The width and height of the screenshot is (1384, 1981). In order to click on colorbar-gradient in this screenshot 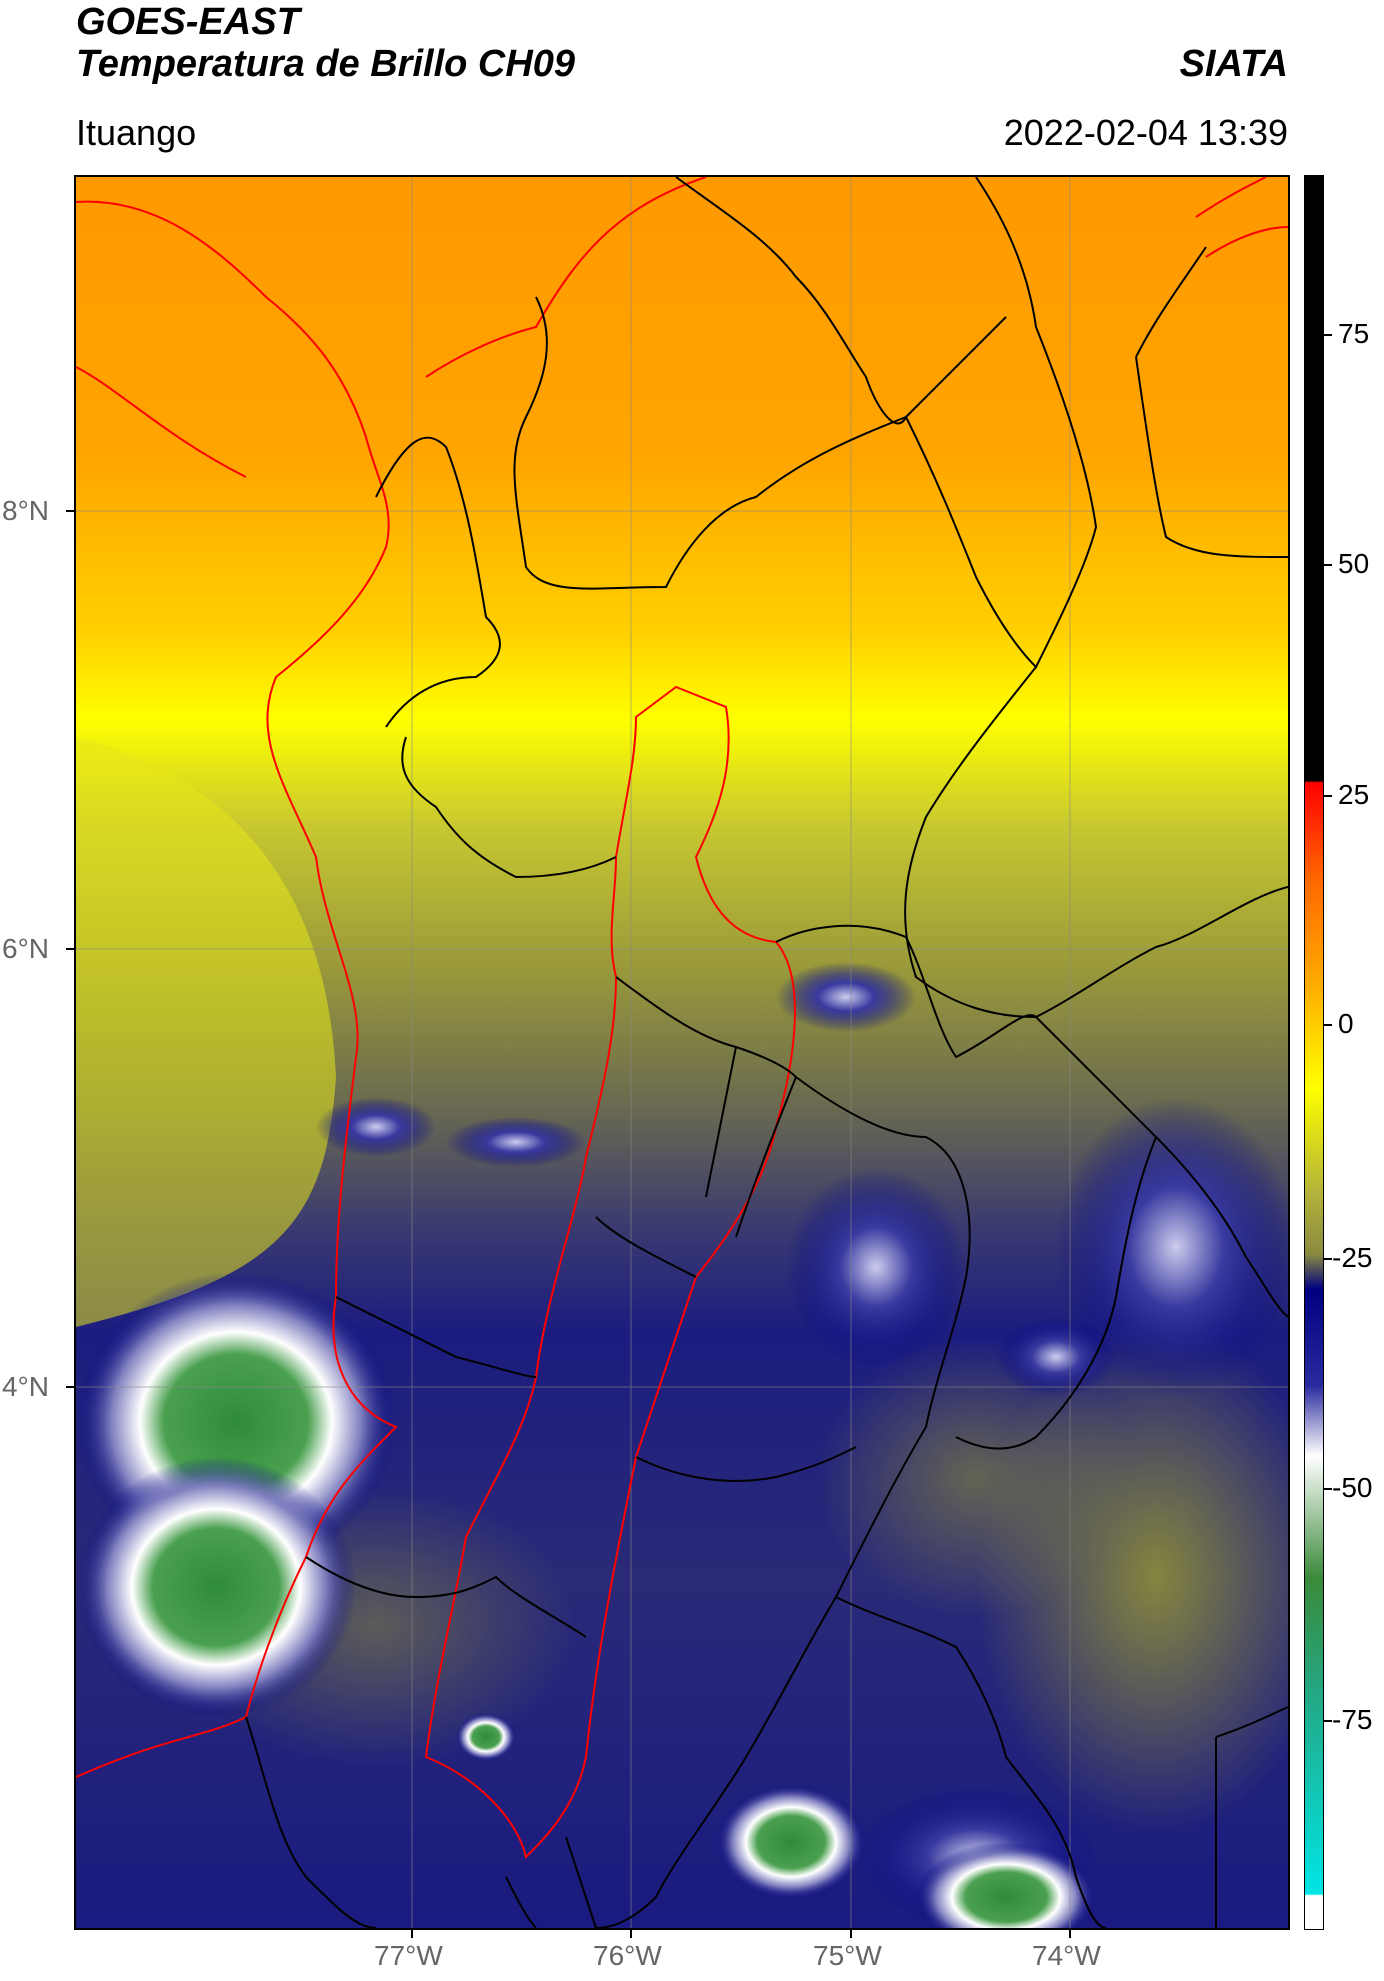, I will do `click(1314, 1052)`.